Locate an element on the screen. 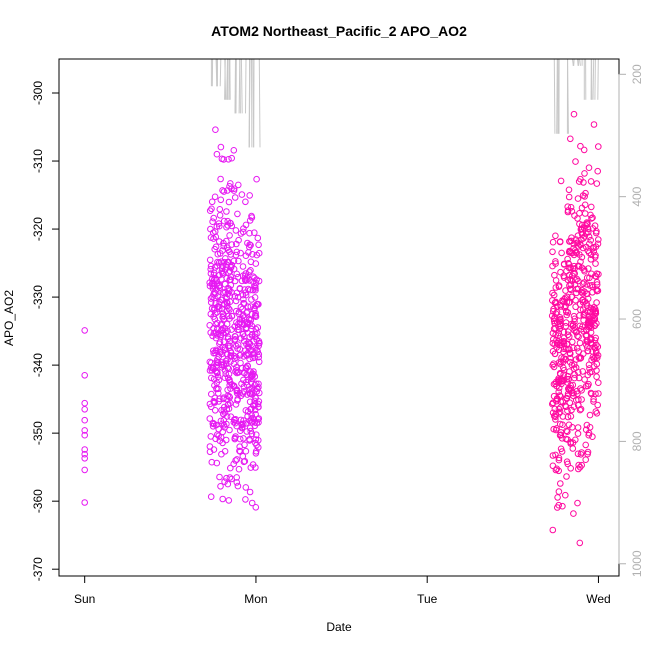 This screenshot has width=650, height=650. x-axis: Sun Mon Tue Wed is located at coordinates (342, 590).